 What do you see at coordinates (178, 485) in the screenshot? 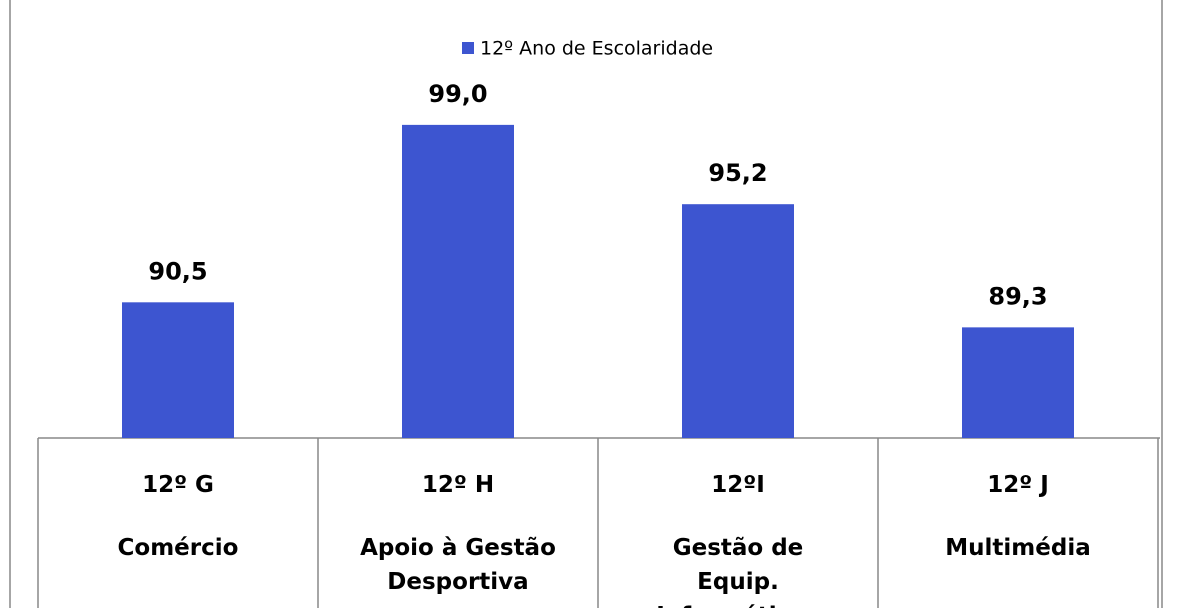
I see `category-code: 12º G` at bounding box center [178, 485].